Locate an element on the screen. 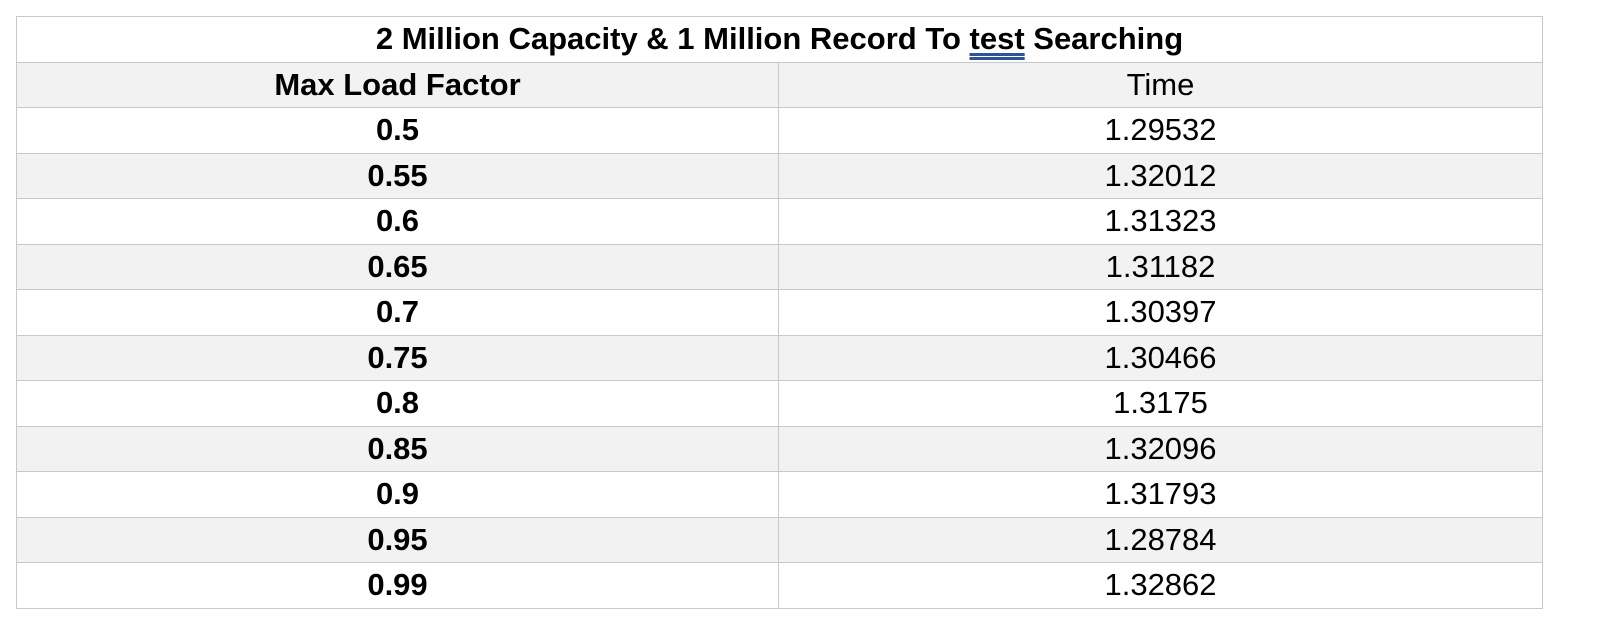 This screenshot has width=1601, height=627. cell-time: 1.3175 is located at coordinates (1160, 403).